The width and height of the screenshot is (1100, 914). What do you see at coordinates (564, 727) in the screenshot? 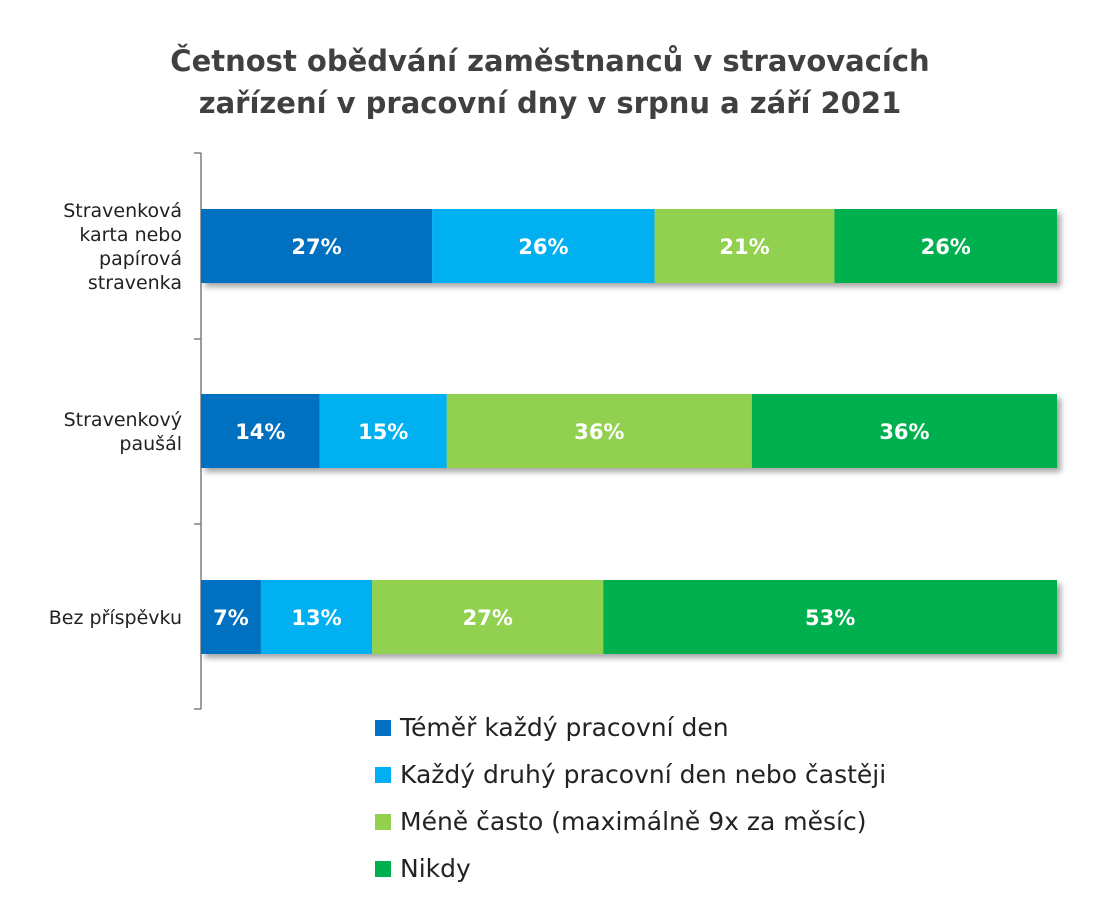
I see `legend-label: Téměř každý pracovní den` at bounding box center [564, 727].